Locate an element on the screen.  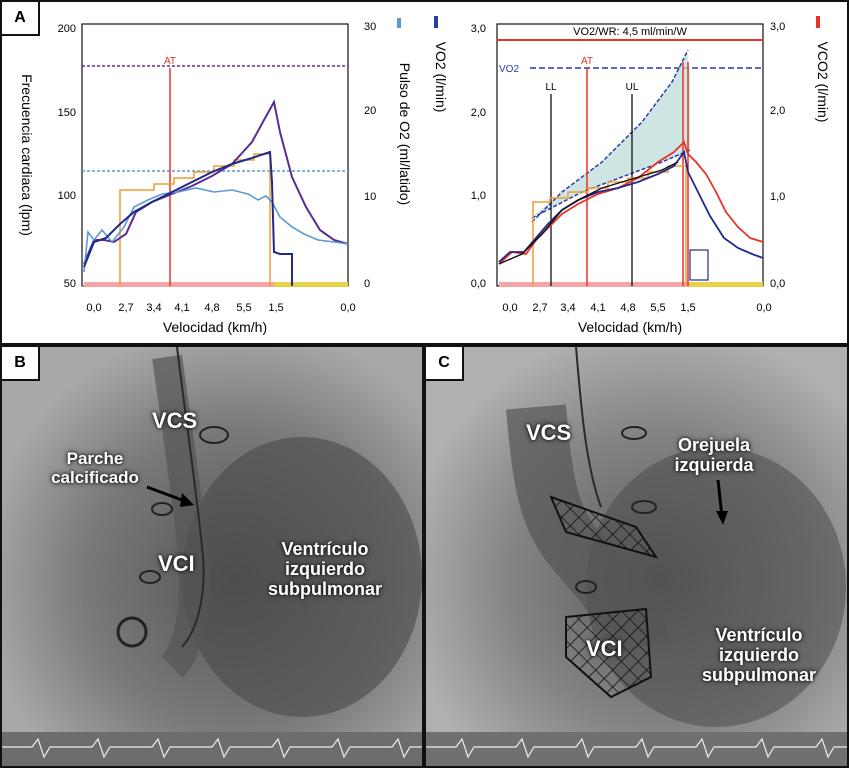
chart-right-y2tick-3: 3,0 is located at coordinates (777, 27).